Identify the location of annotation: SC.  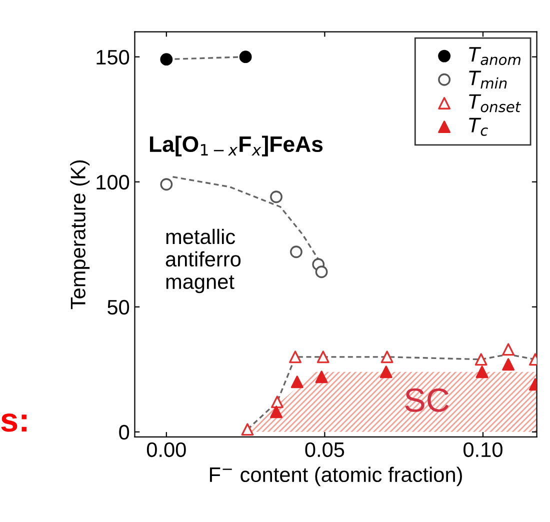
(427, 400).